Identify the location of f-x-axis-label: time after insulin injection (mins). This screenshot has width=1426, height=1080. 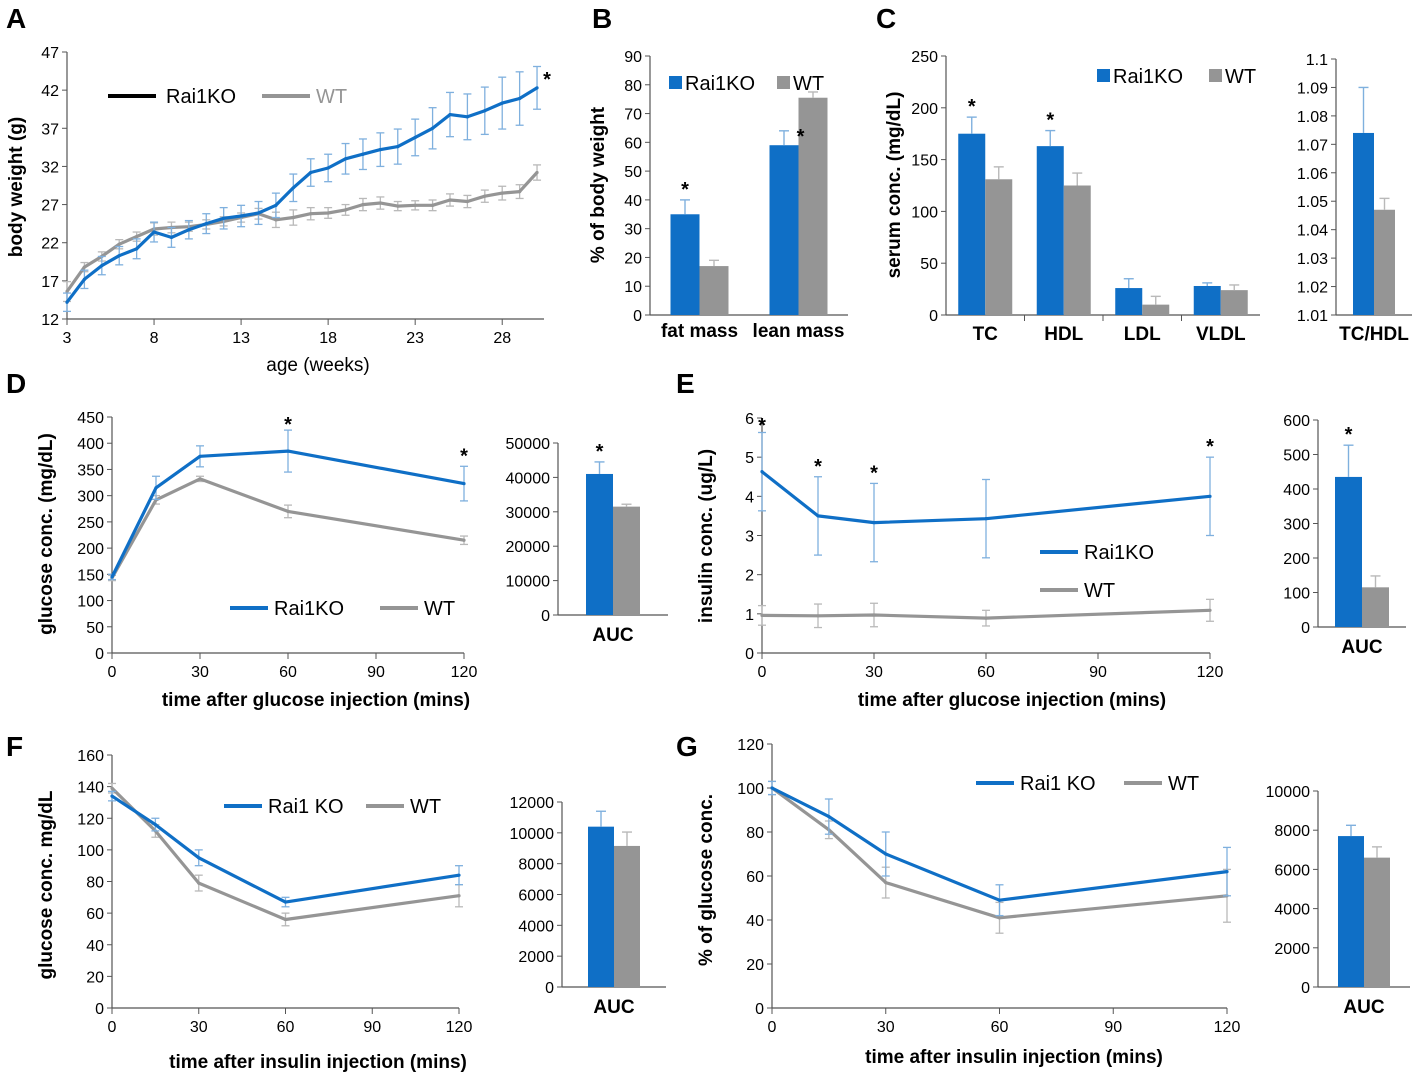
(318, 1062).